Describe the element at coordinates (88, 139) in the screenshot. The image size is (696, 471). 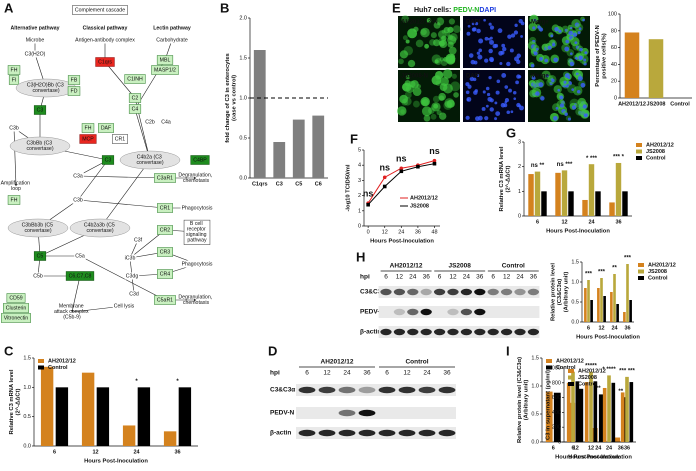
I see `node-label: MCP` at that location.